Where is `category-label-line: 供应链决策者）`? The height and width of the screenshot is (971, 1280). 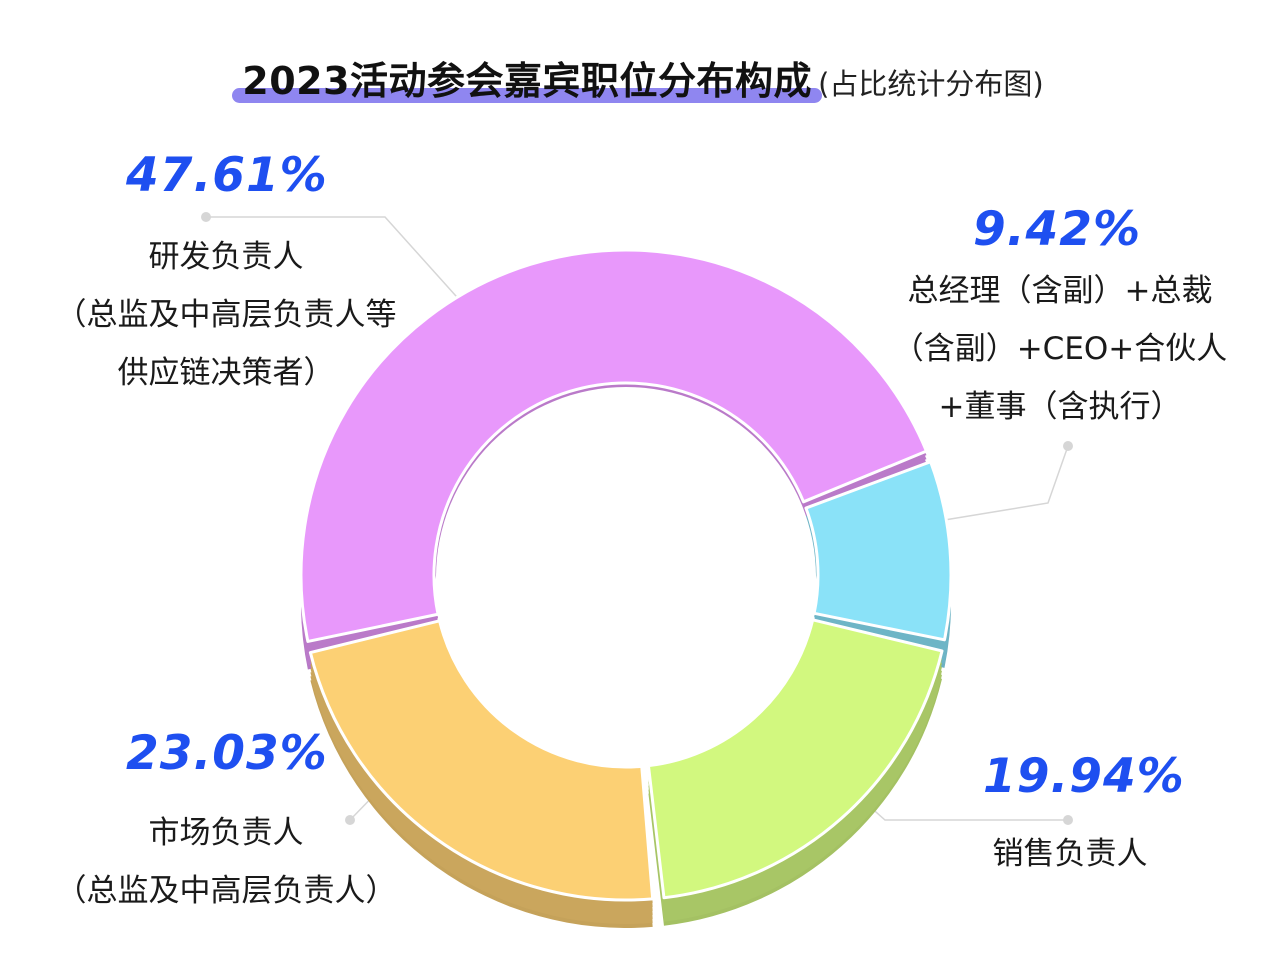 category-label-line: 供应链决策者） is located at coordinates (226, 373).